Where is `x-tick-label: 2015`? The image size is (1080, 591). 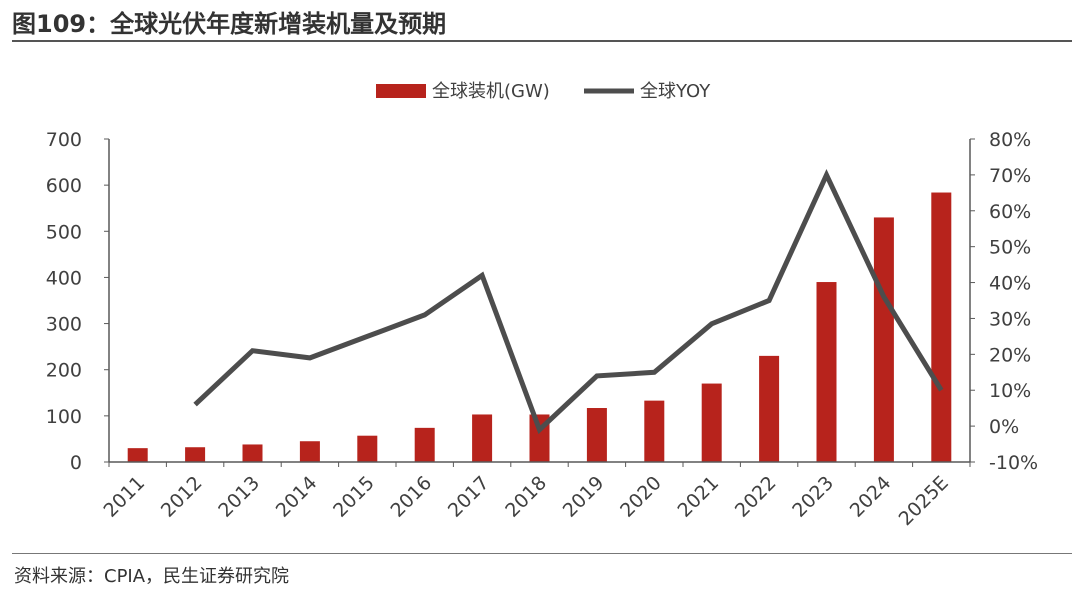
x-tick-label: 2015 is located at coordinates (354, 497).